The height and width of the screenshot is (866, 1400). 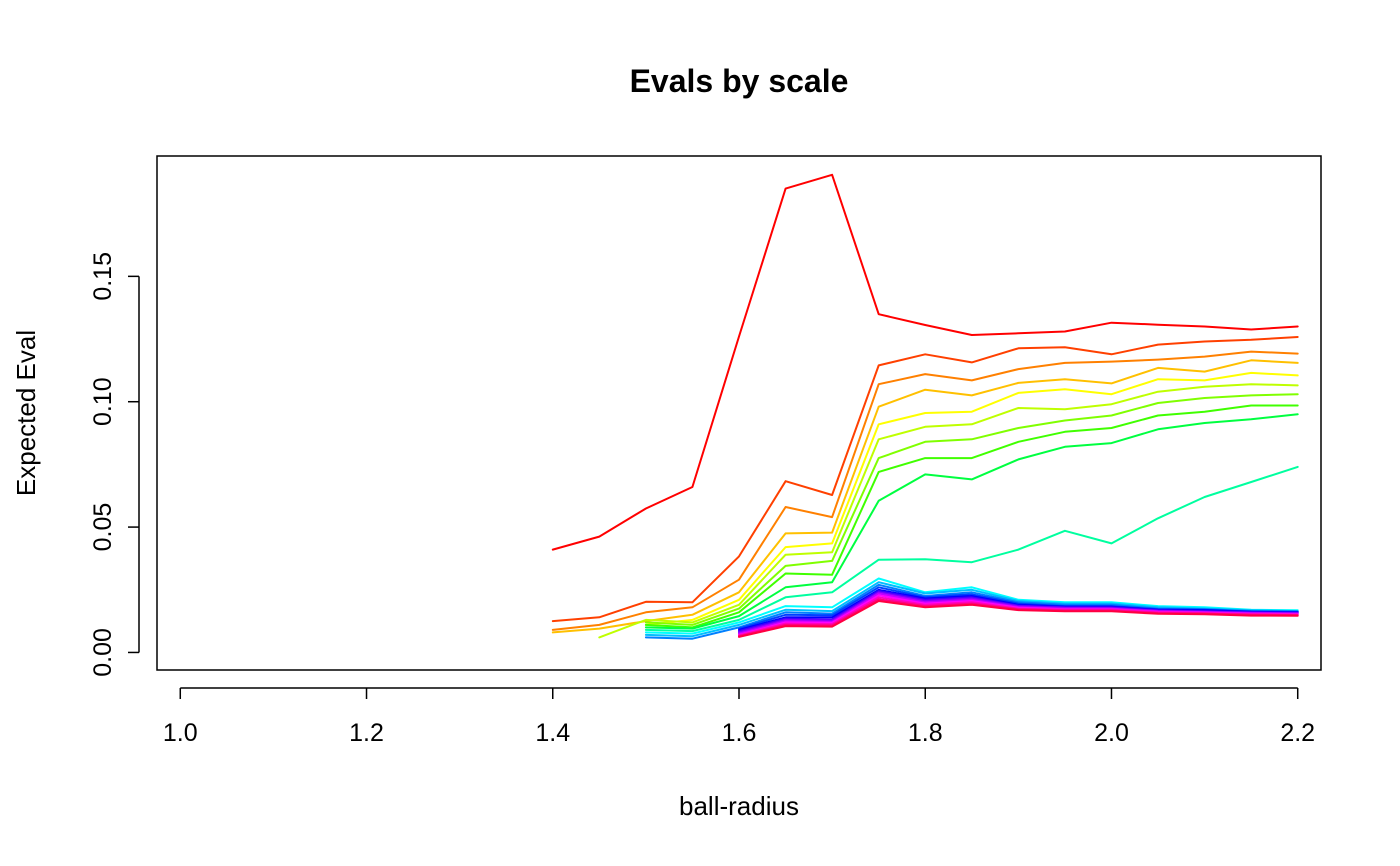 What do you see at coordinates (366, 733) in the screenshot?
I see `x-tick-label: 1.2` at bounding box center [366, 733].